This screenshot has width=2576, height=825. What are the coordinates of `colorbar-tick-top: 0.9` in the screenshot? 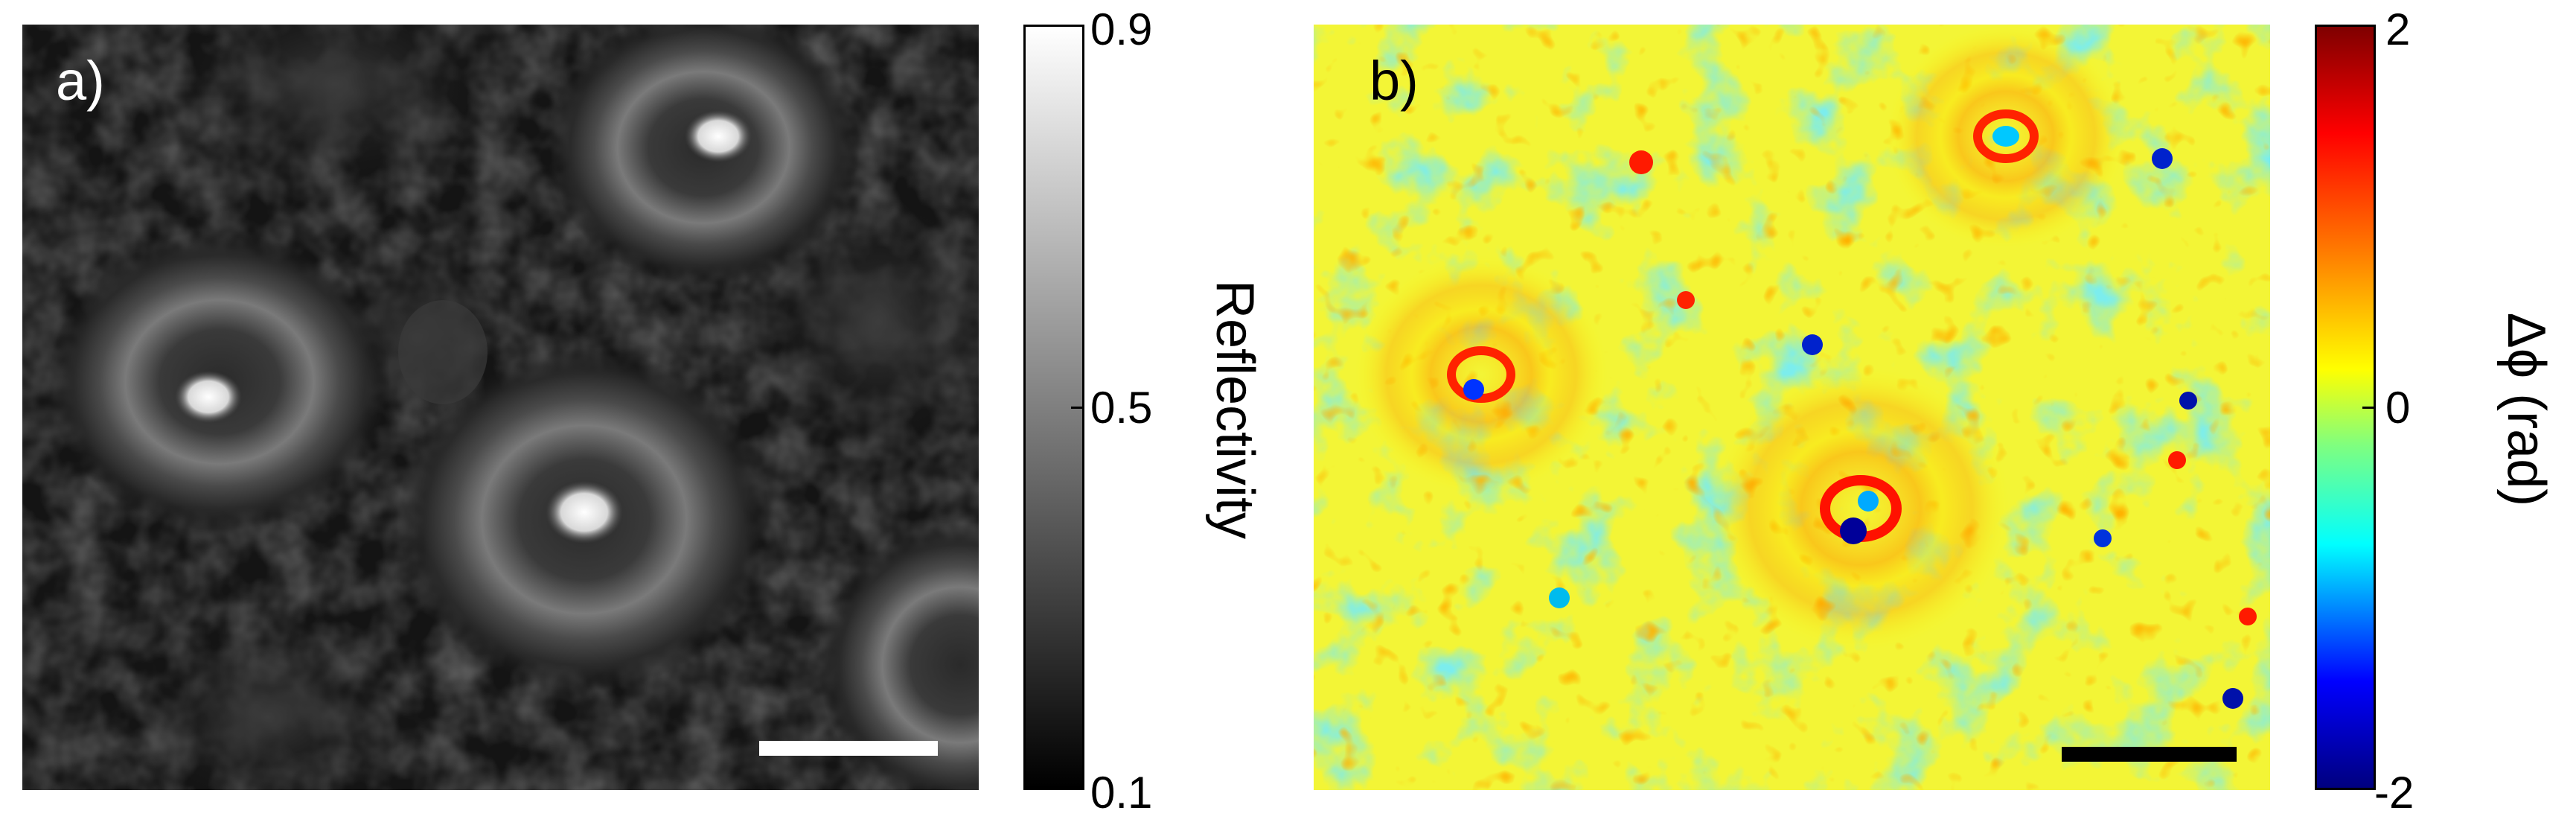 It's located at (1121, 29).